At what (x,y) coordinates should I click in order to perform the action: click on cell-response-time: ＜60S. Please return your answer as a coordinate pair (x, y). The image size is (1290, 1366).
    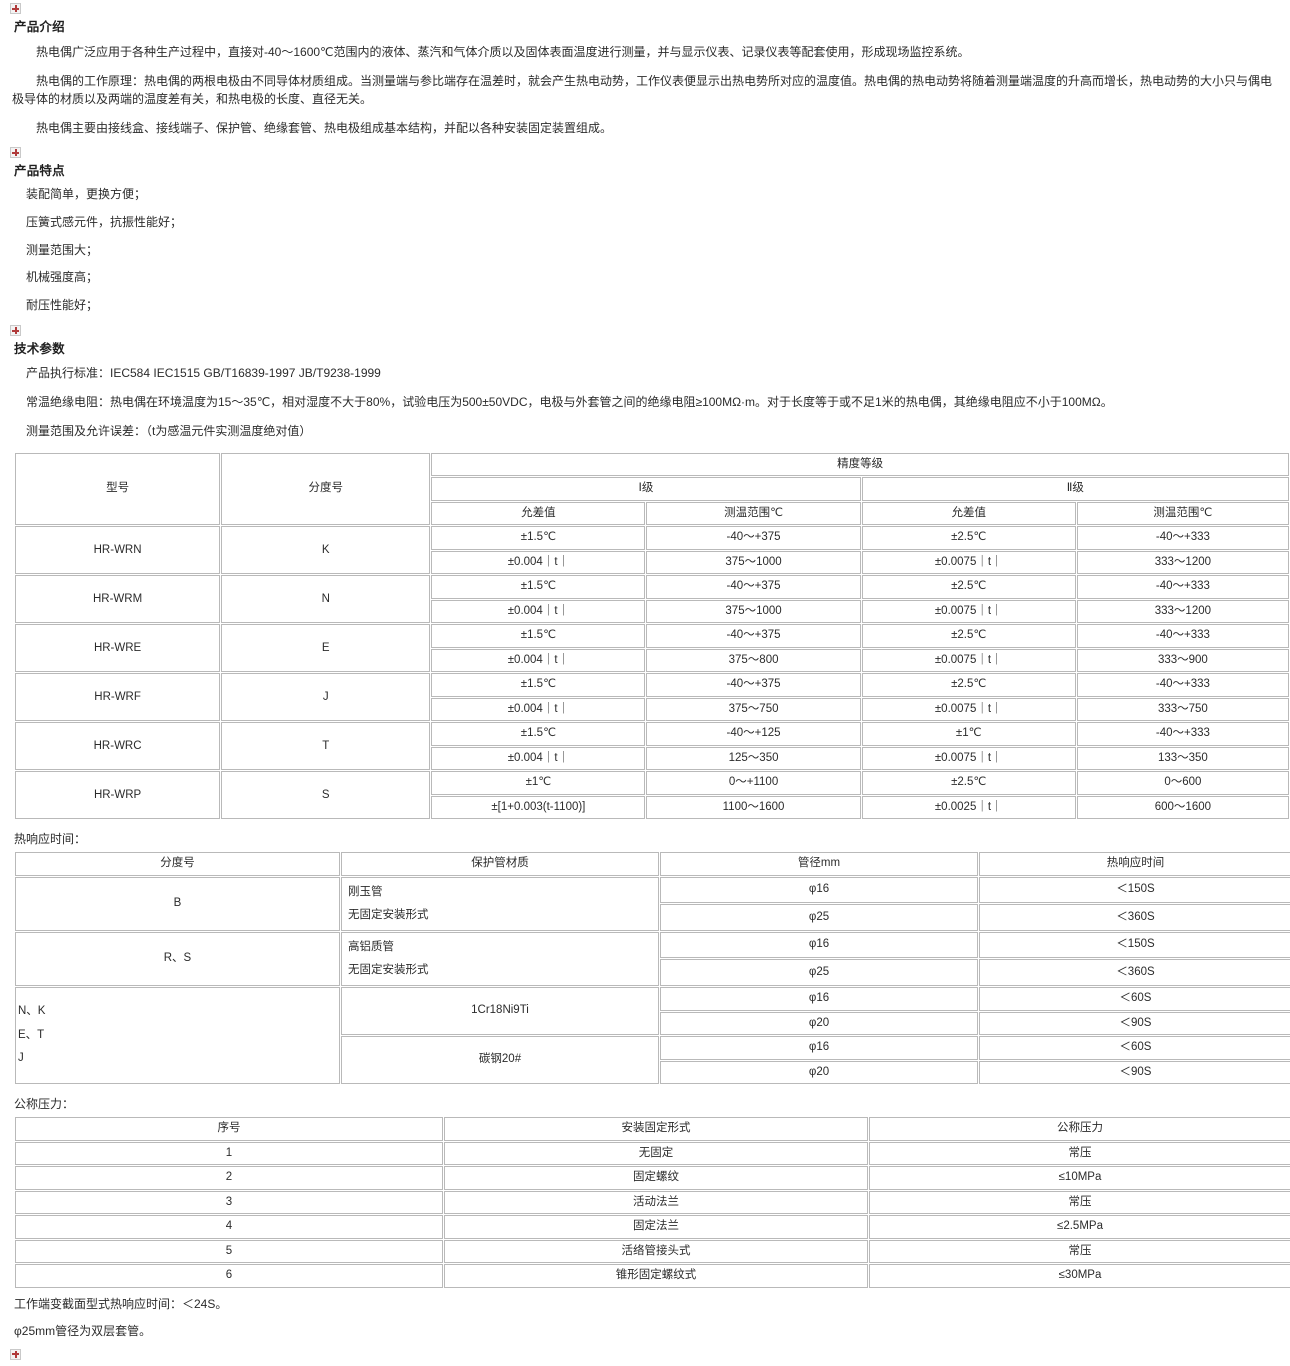
    Looking at the image, I should click on (1134, 998).